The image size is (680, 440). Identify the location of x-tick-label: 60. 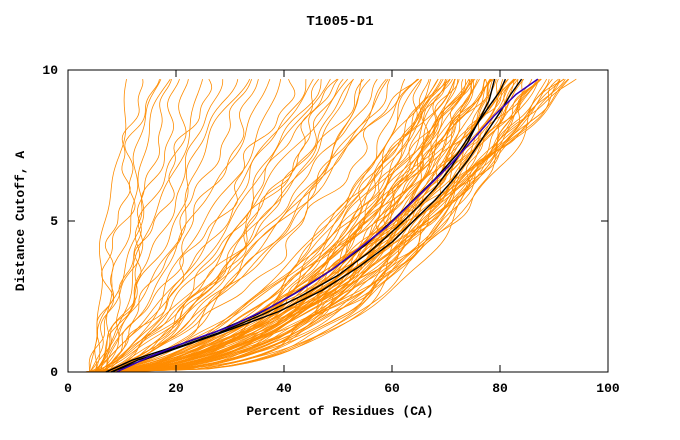
(392, 388).